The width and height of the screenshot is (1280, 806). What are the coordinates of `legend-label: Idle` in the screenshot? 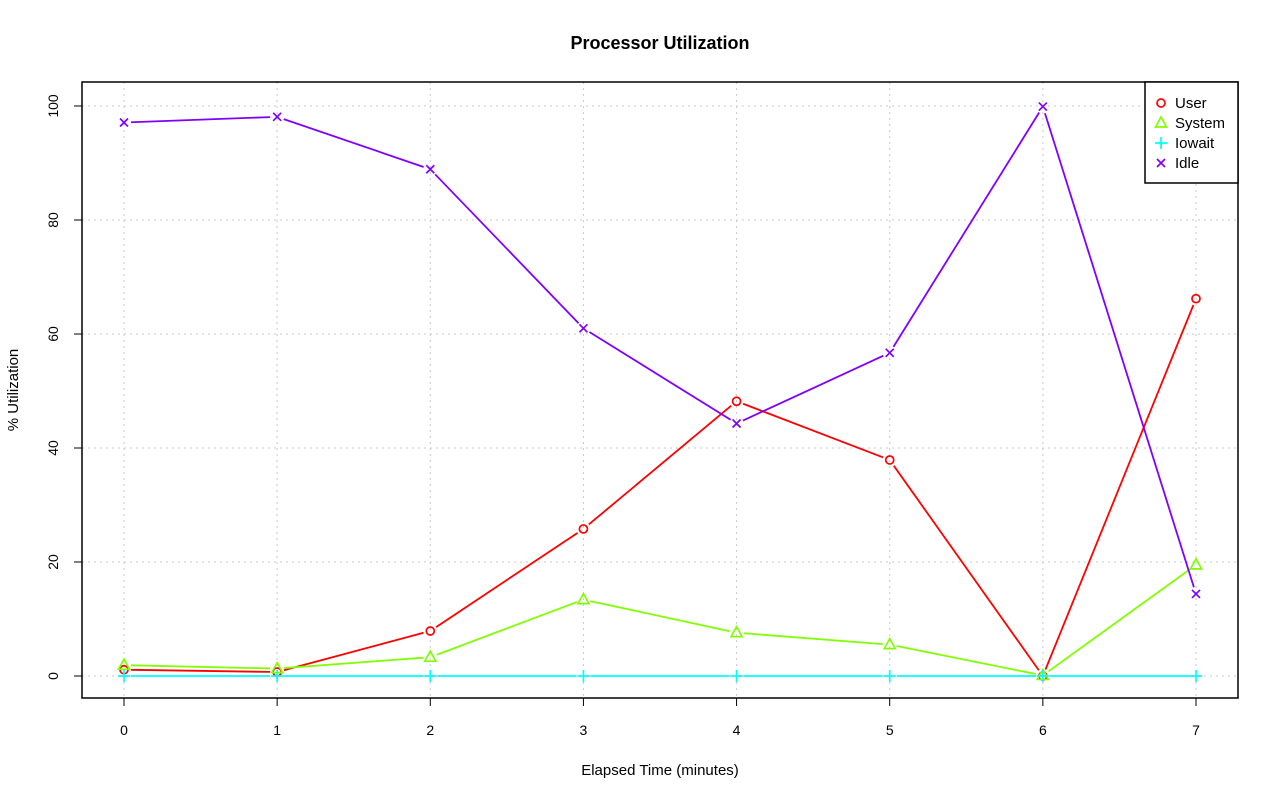 It's located at (1187, 163).